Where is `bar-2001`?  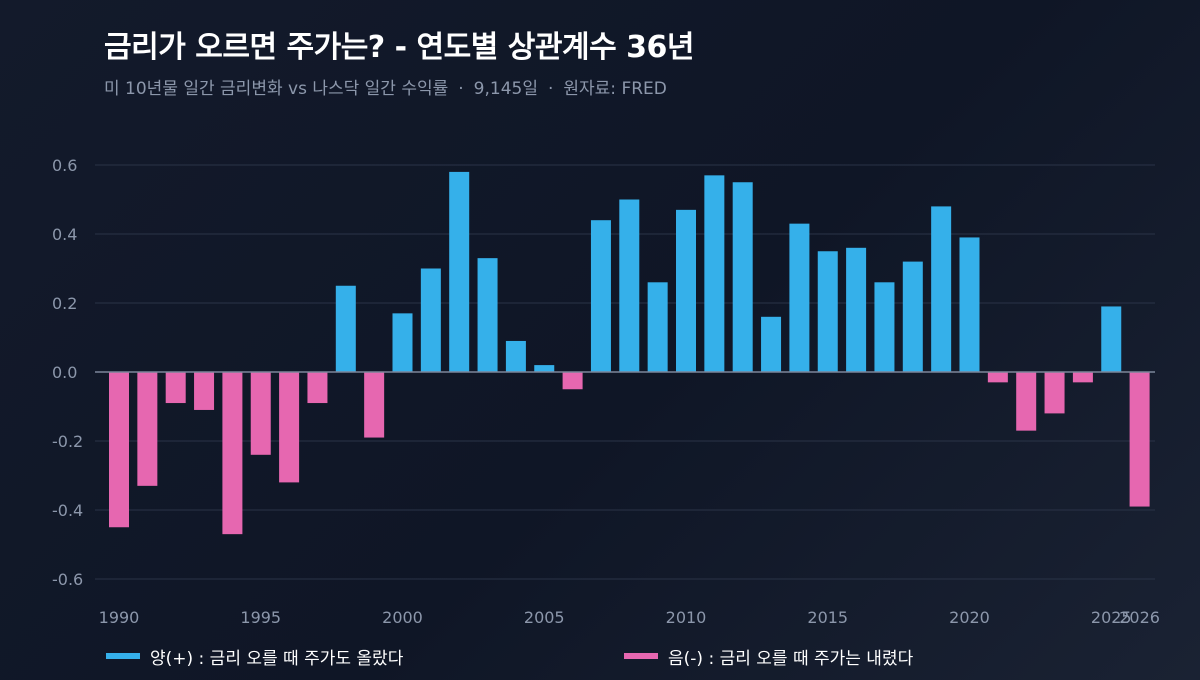
bar-2001 is located at coordinates (430, 320).